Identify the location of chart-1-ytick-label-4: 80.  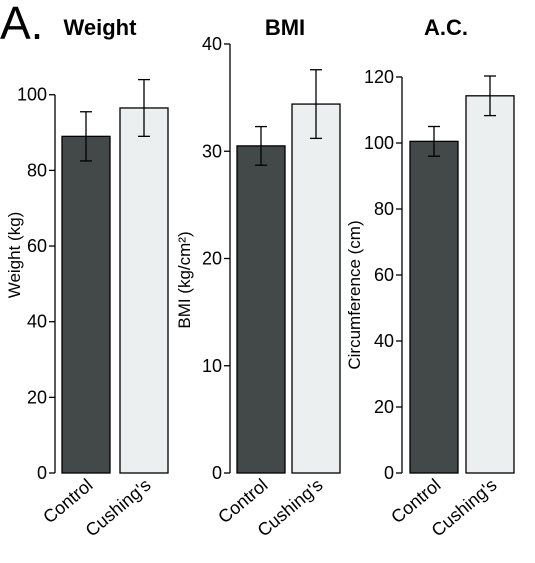
(37, 170).